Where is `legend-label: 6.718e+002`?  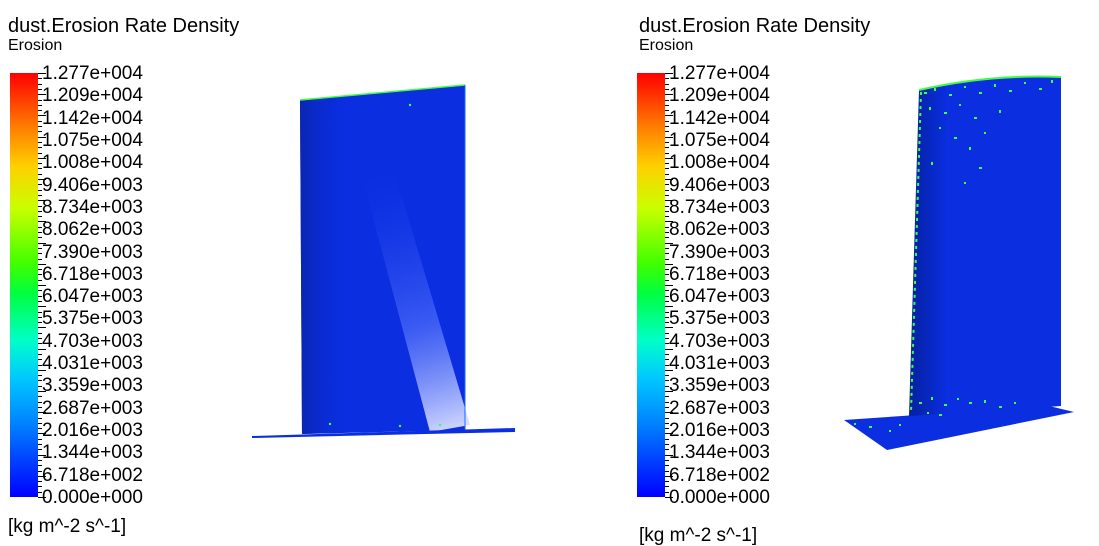
legend-label: 6.718e+002 is located at coordinates (719, 475).